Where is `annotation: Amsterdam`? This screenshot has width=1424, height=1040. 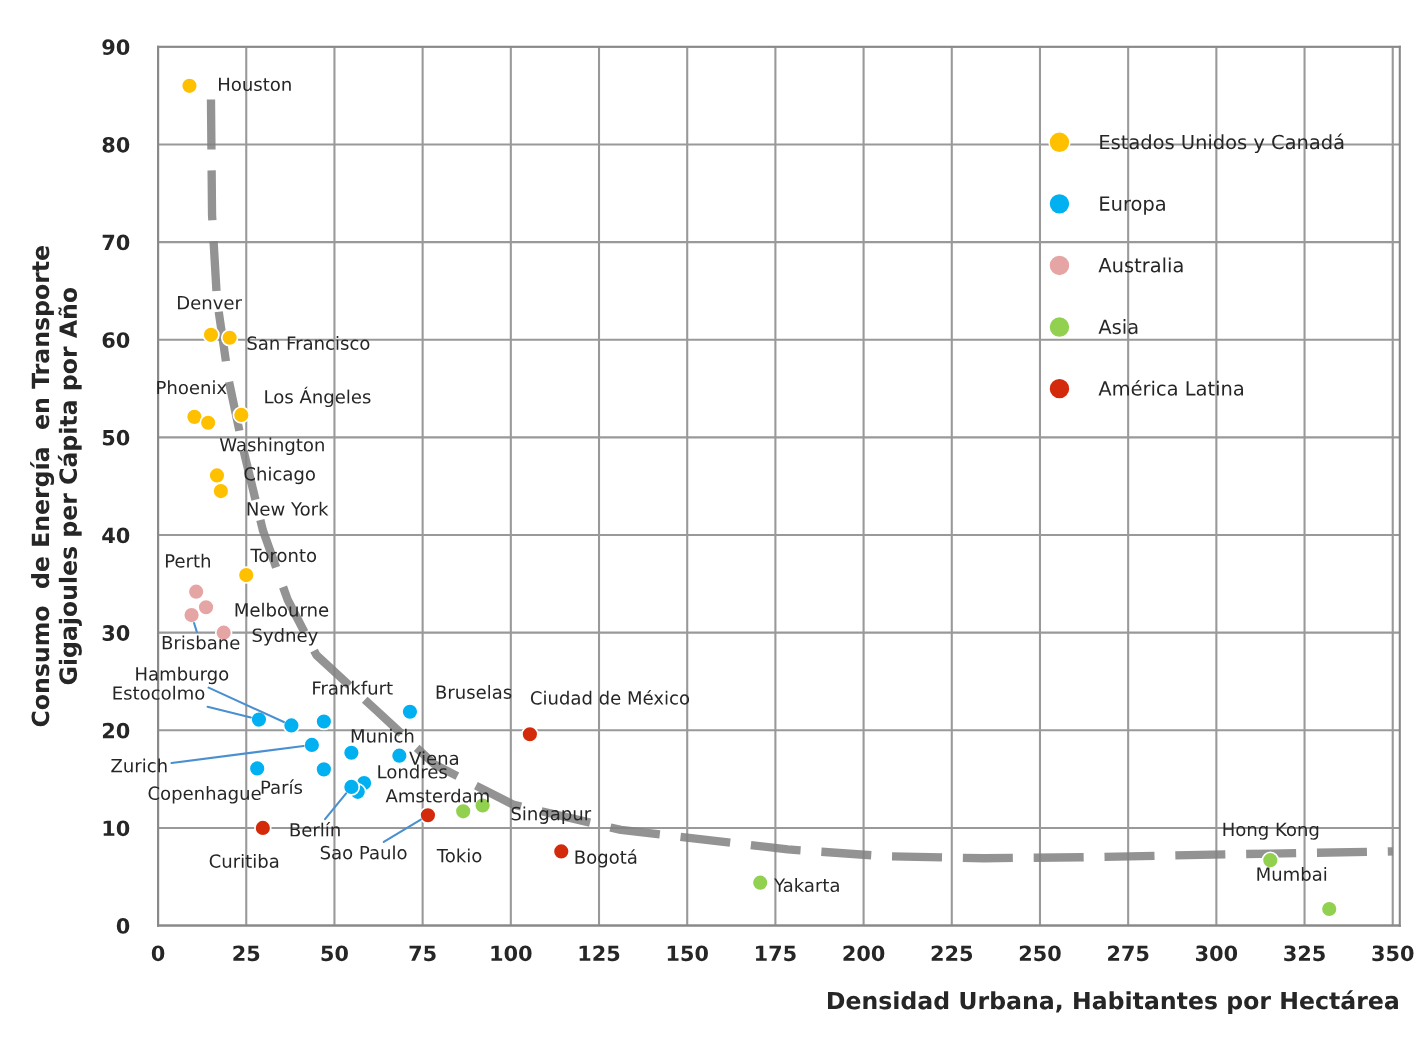
annotation: Amsterdam is located at coordinates (437, 795).